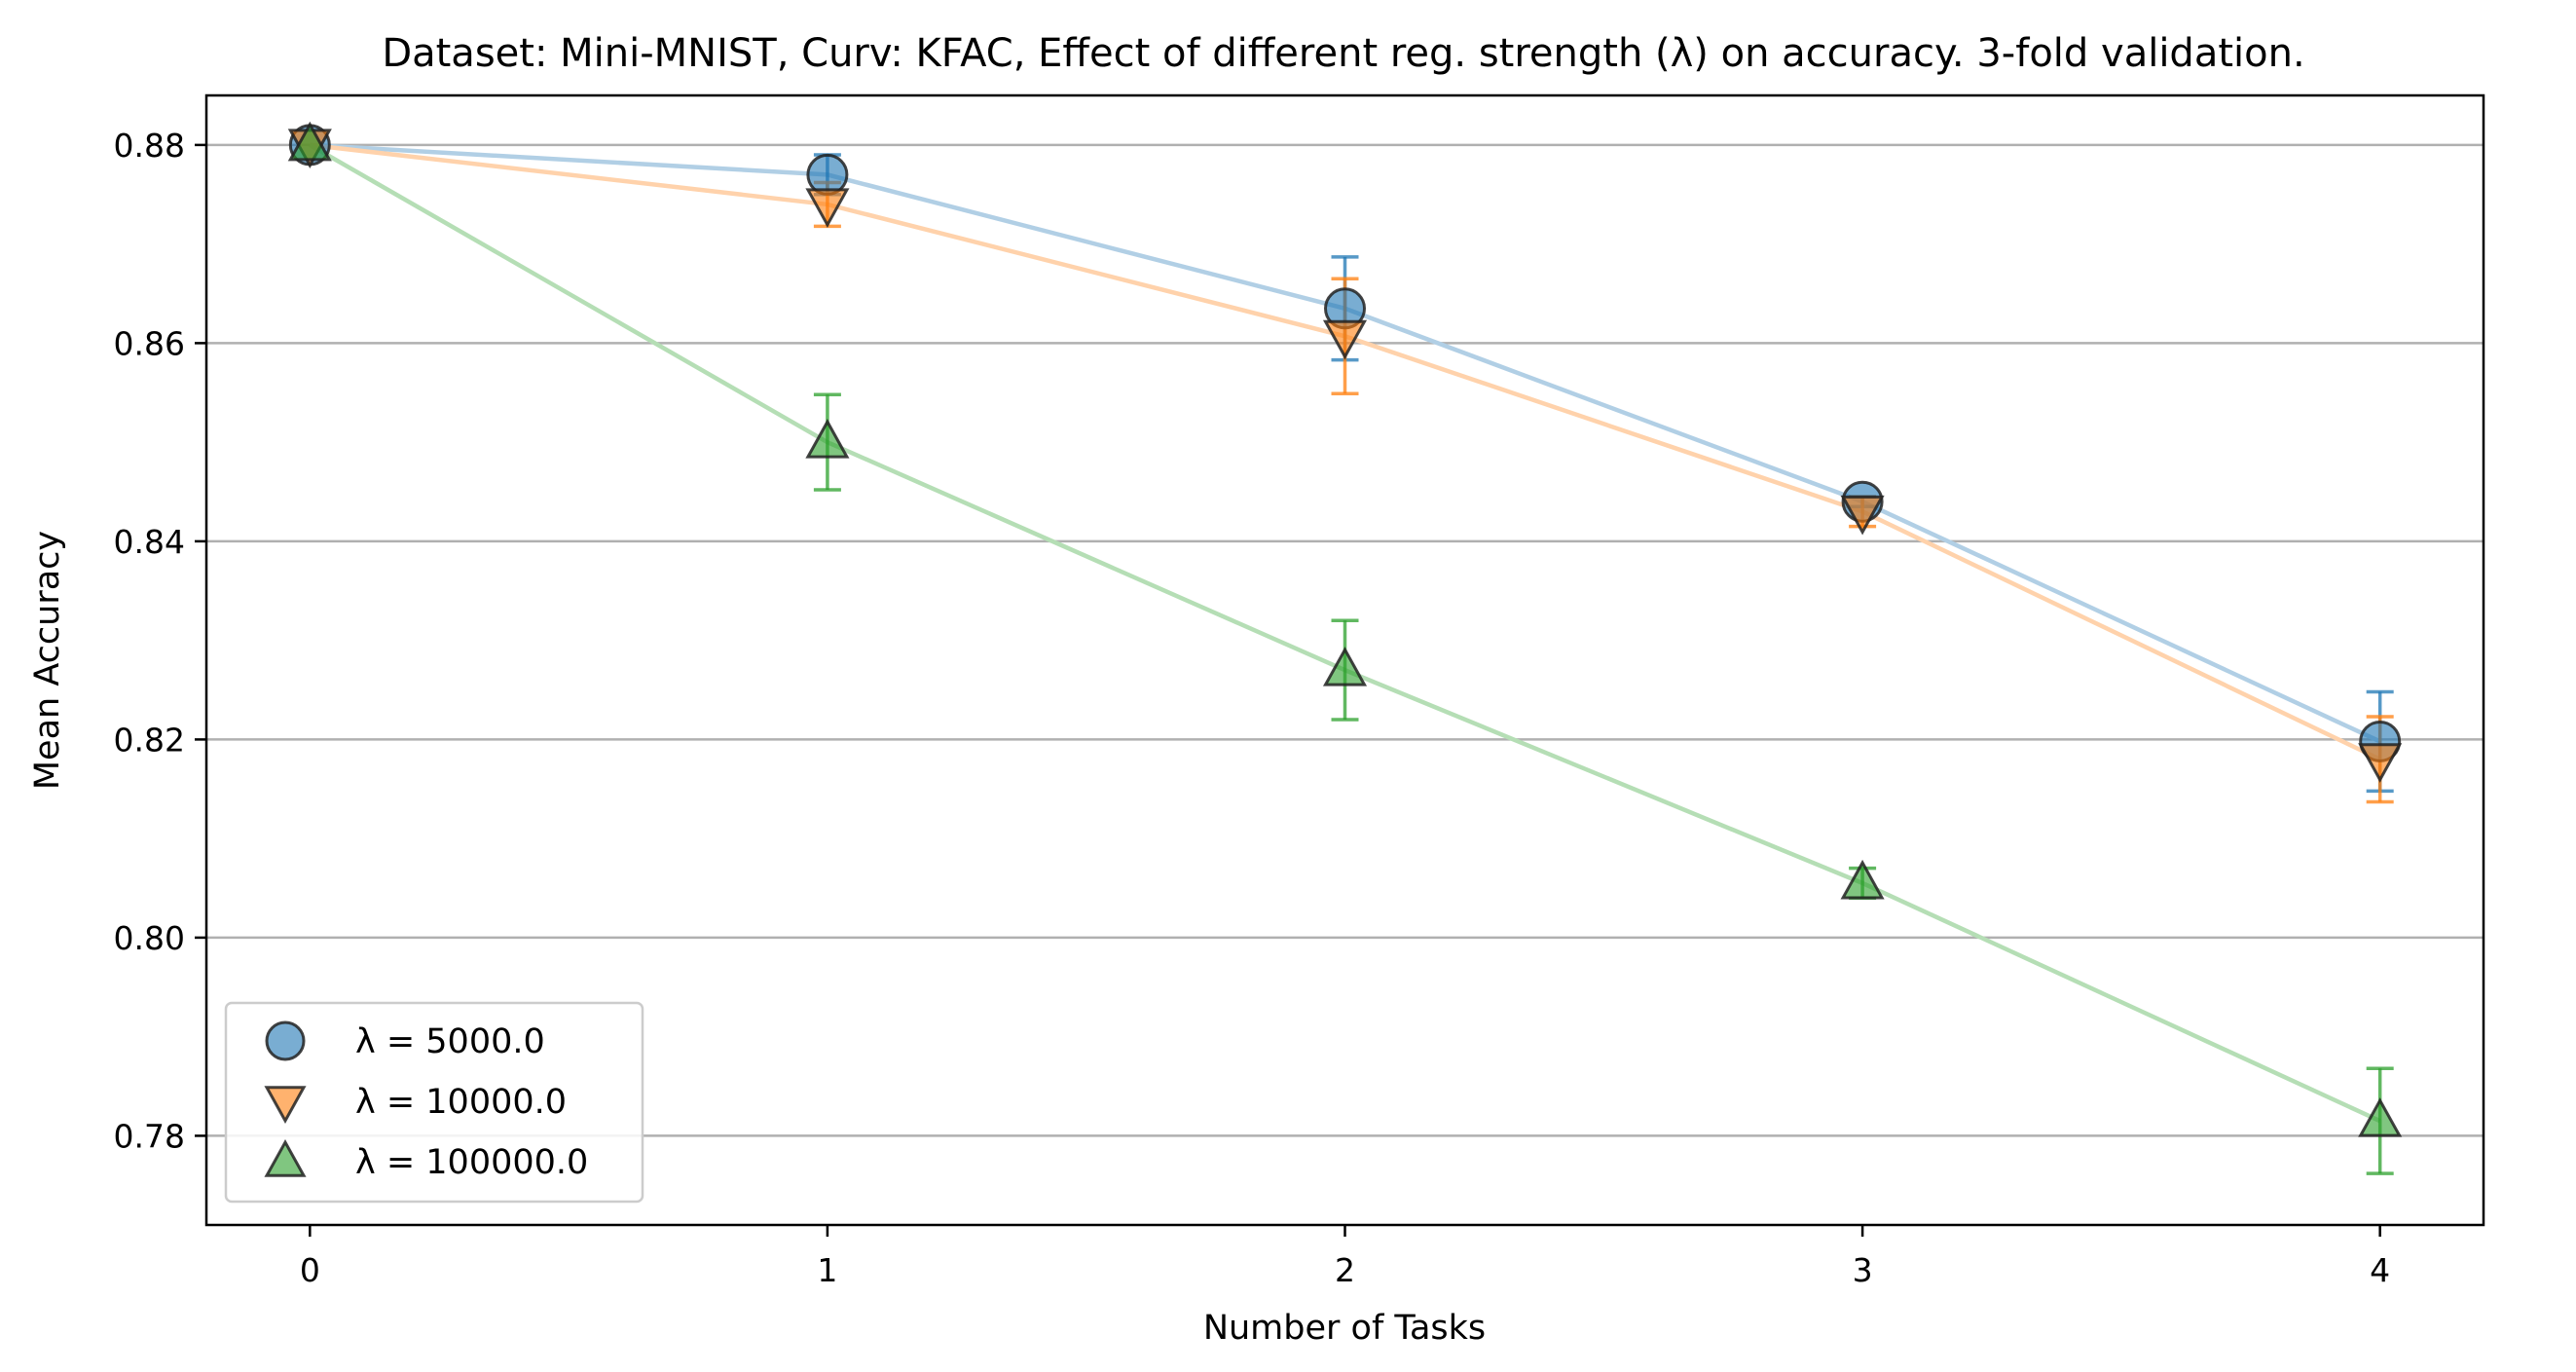 Image resolution: width=2576 pixels, height=1372 pixels. Describe the element at coordinates (149, 938) in the screenshot. I see `y-tick-label: 0.80` at that location.